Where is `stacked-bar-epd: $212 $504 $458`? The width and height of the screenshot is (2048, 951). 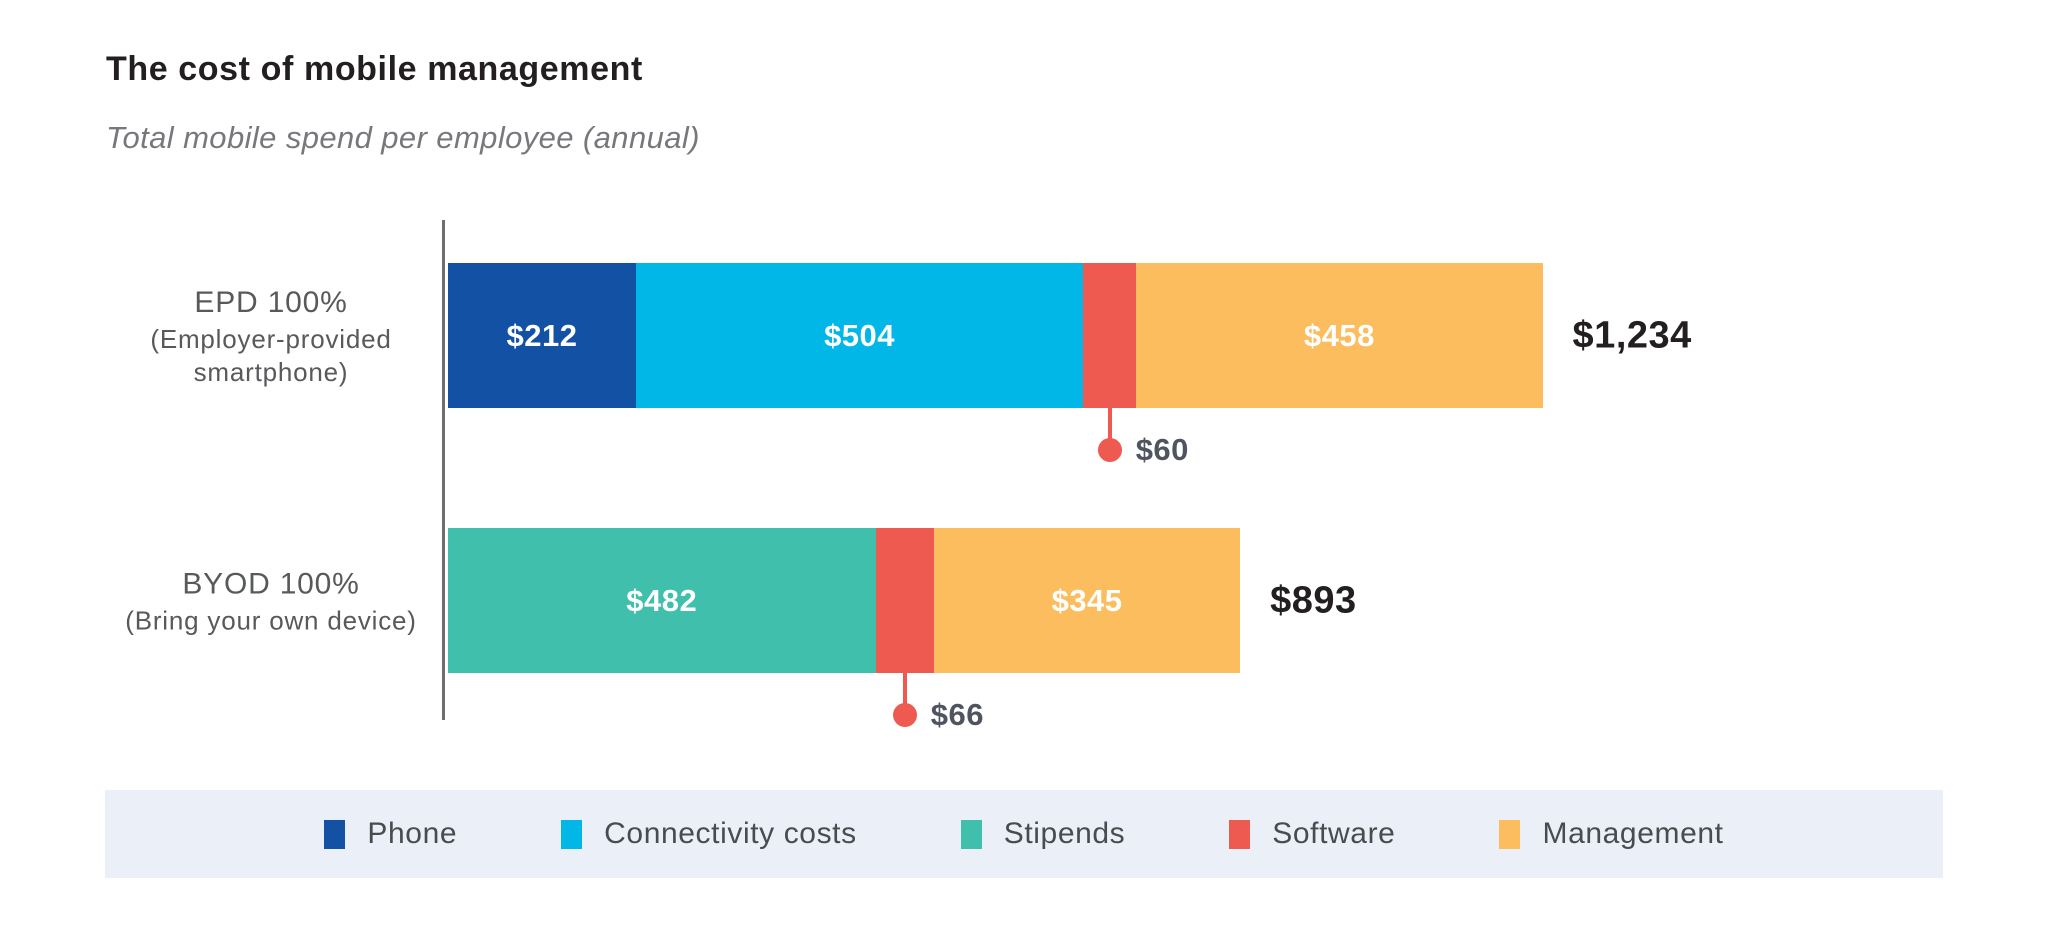
stacked-bar-epd: $212 $504 $458 is located at coordinates (995, 335).